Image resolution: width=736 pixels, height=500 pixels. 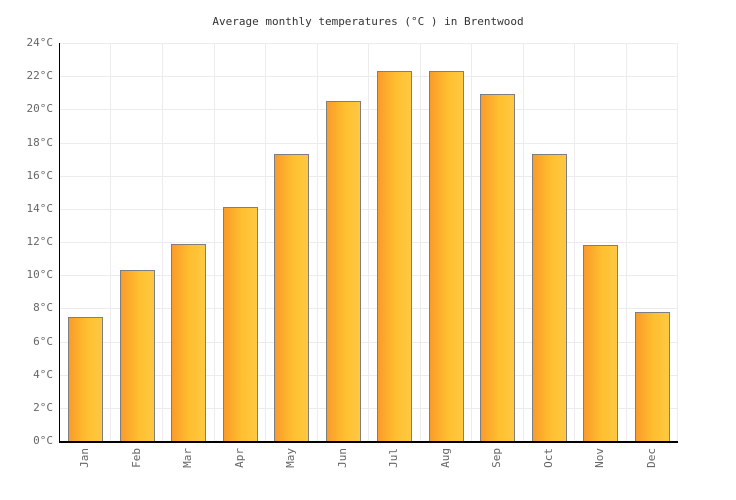 What do you see at coordinates (291, 471) in the screenshot?
I see `x-slot-may: May` at bounding box center [291, 471].